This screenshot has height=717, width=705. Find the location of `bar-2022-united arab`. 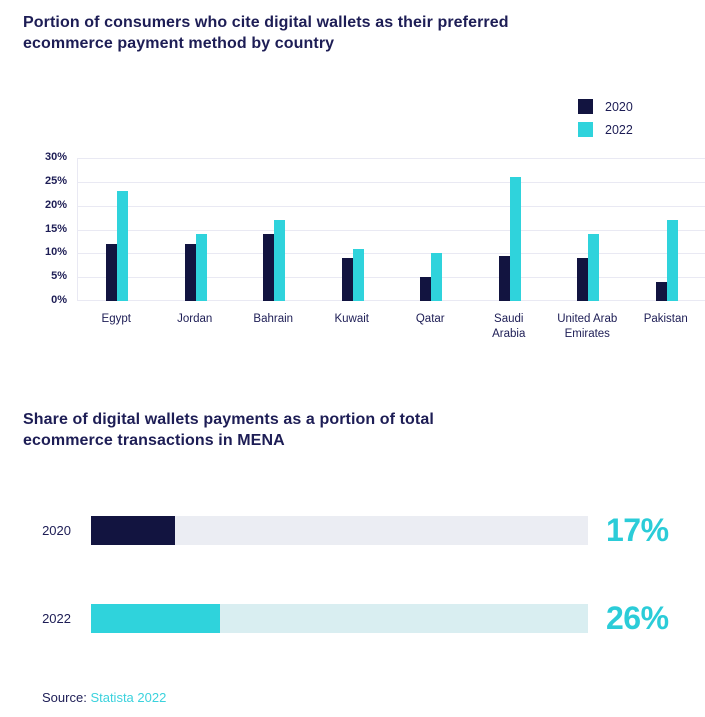

bar-2022-united arab is located at coordinates (594, 267).